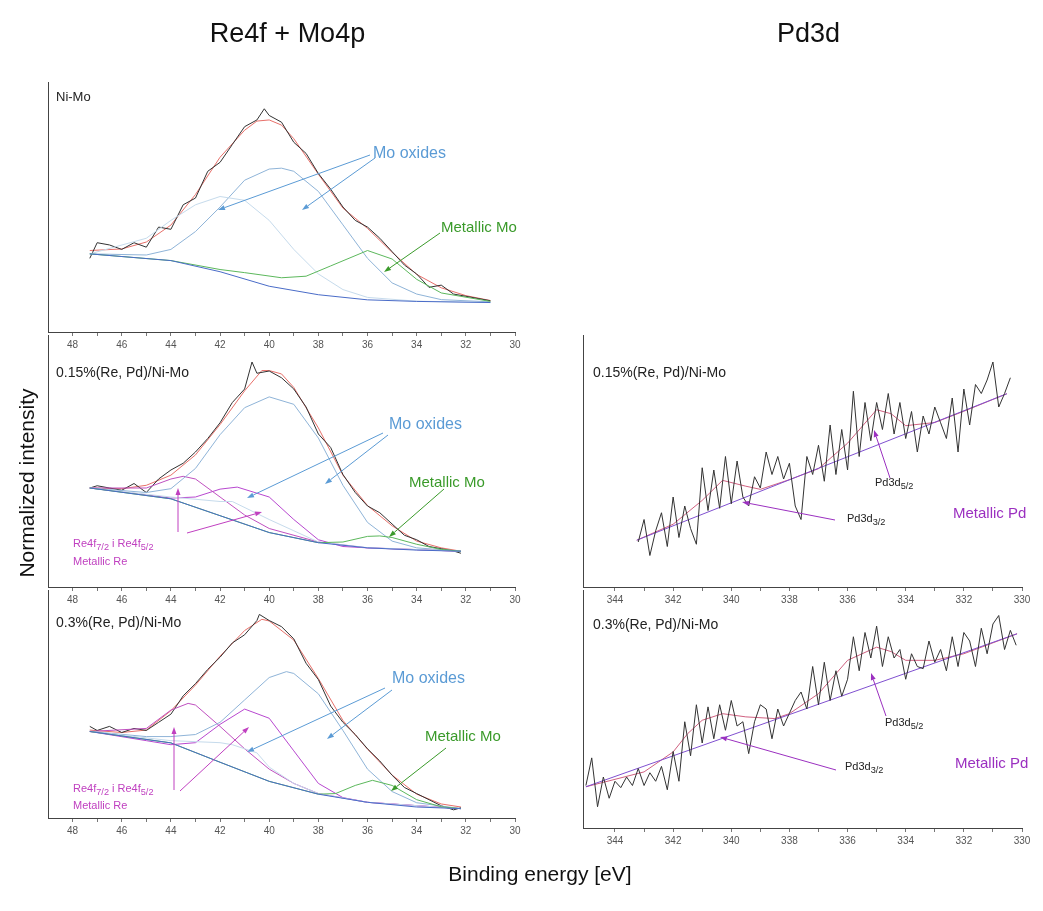  Describe the element at coordinates (27, 483) in the screenshot. I see `y-axis-title: Normalized intensity` at that location.